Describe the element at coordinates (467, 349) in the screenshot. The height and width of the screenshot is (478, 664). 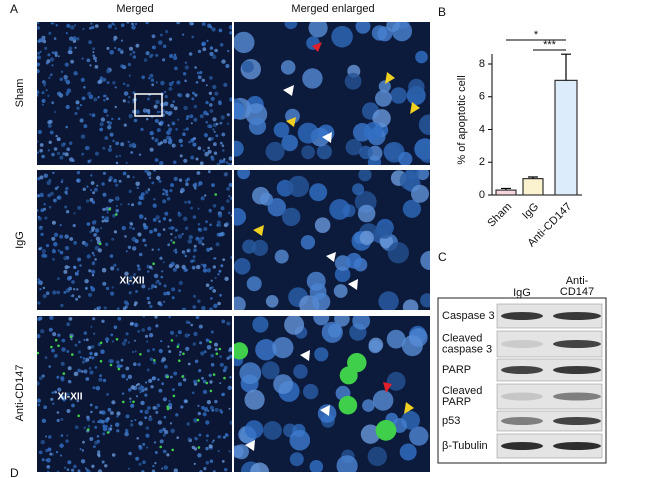
I see `protein-label: caspase 3` at that location.